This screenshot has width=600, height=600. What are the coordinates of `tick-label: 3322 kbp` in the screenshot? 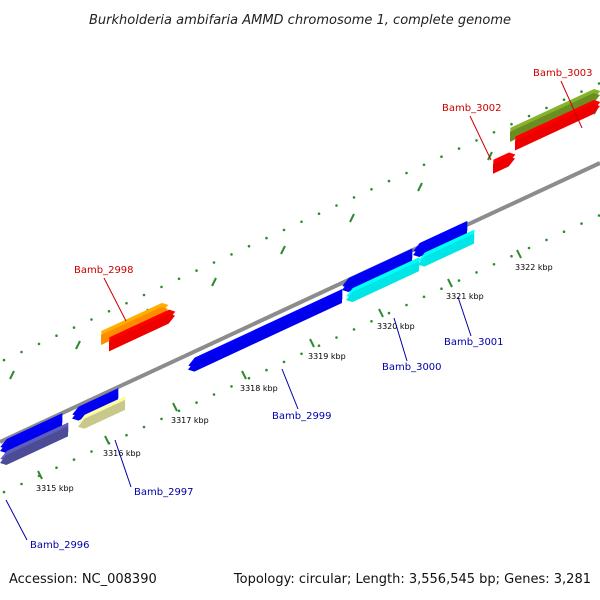 It's located at (534, 267).